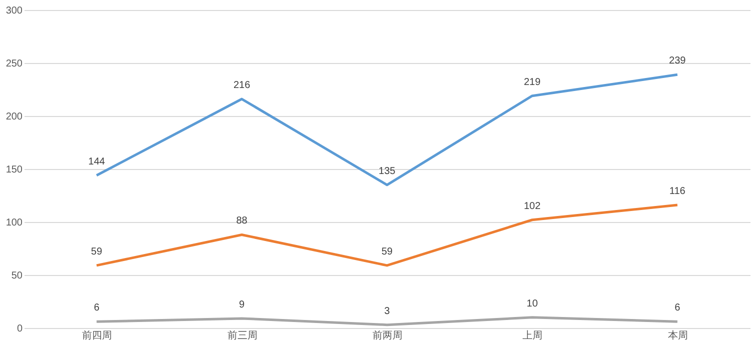 The height and width of the screenshot is (345, 755). What do you see at coordinates (387, 336) in the screenshot?
I see `x-tick-label: 前两周` at bounding box center [387, 336].